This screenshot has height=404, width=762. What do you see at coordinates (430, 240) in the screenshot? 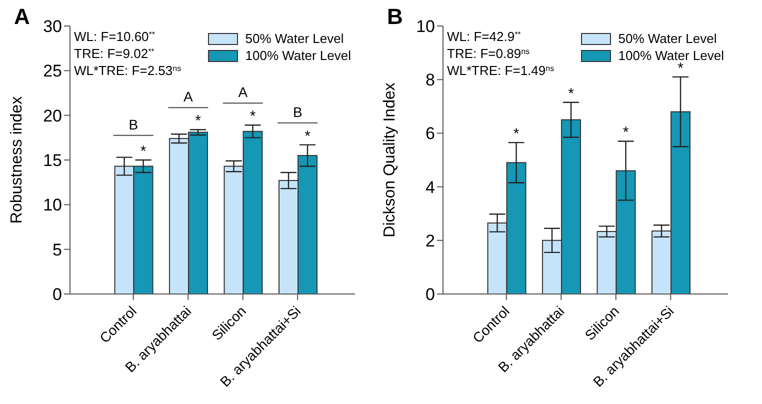
I see `y-tick-label: 2` at bounding box center [430, 240].